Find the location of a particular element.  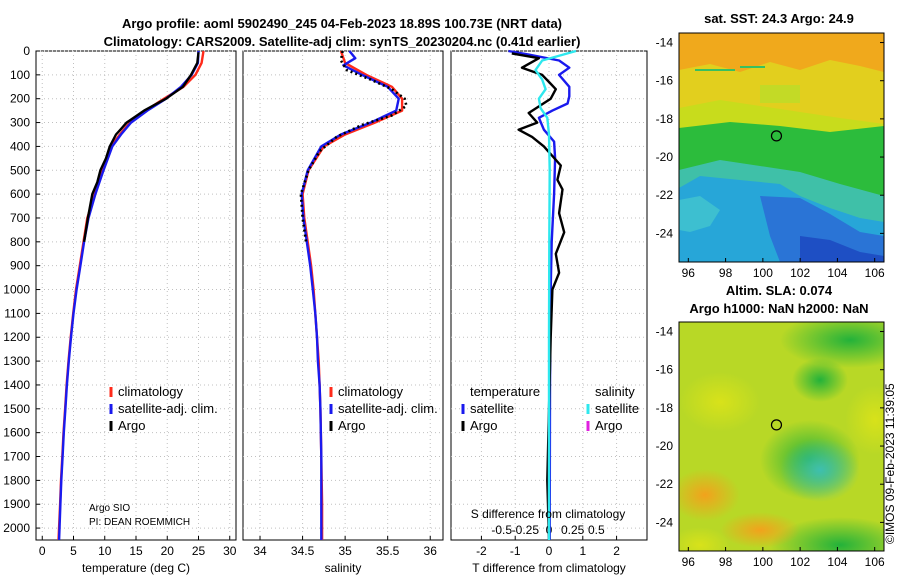

salinity-difference-label: S difference from climatology is located at coordinates (548, 514).